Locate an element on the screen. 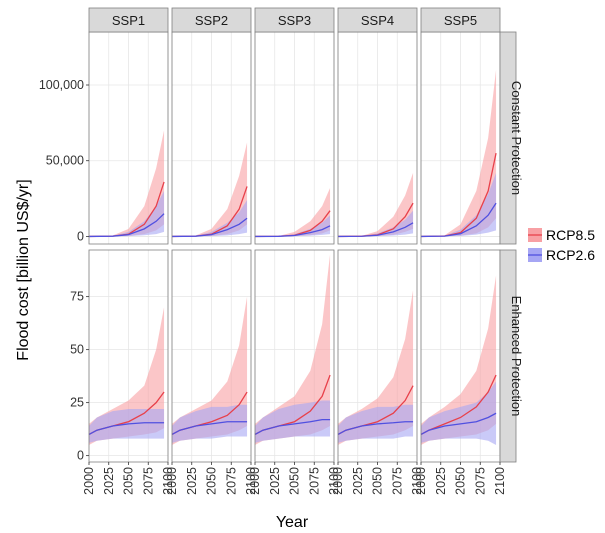 Image resolution: width=605 pixels, height=533 pixels. strip-ssp1 is located at coordinates (128, 20).